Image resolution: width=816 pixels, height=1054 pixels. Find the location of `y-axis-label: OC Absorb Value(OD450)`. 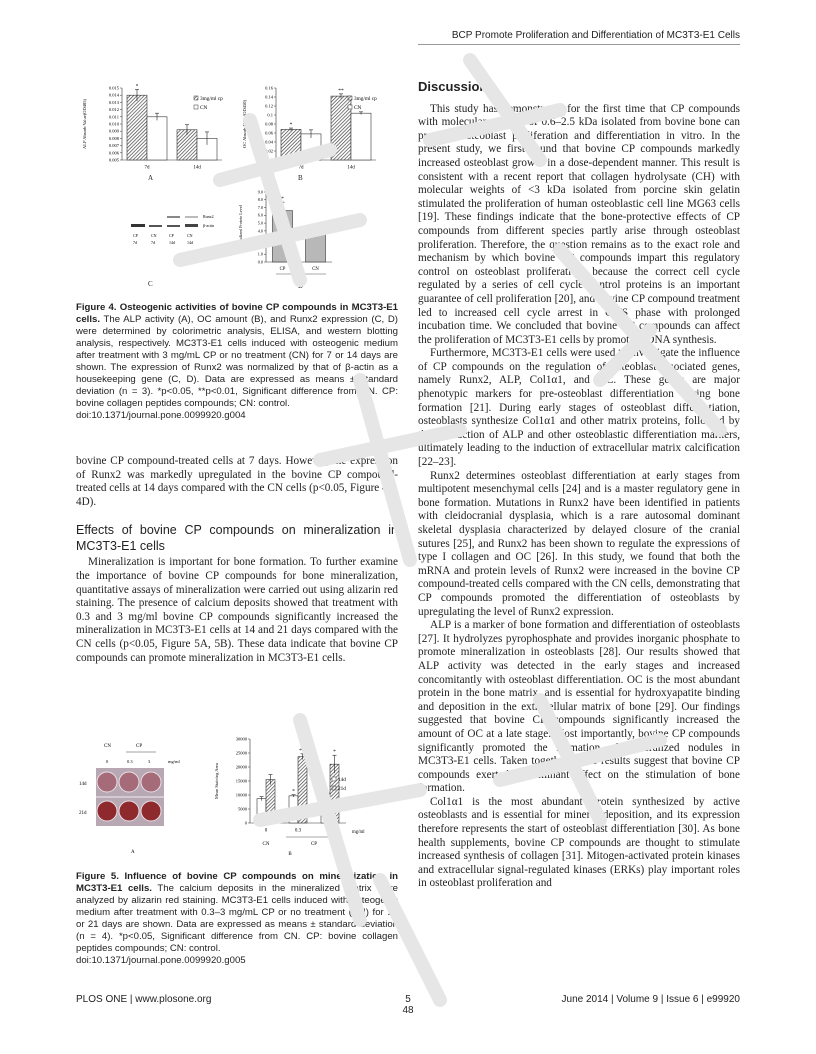

y-axis-label: OC Absorb Value(OD450) is located at coordinates (244, 124).